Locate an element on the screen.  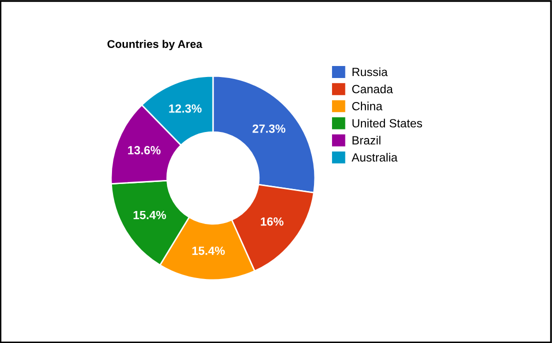
data-label: 27.3% is located at coordinates (269, 128).